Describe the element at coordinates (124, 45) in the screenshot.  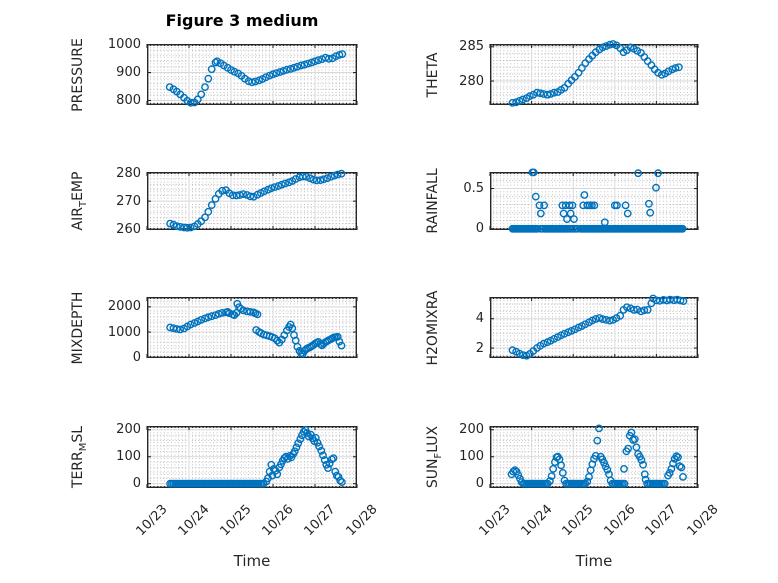
I see `y-tick-label: 1000` at that location.